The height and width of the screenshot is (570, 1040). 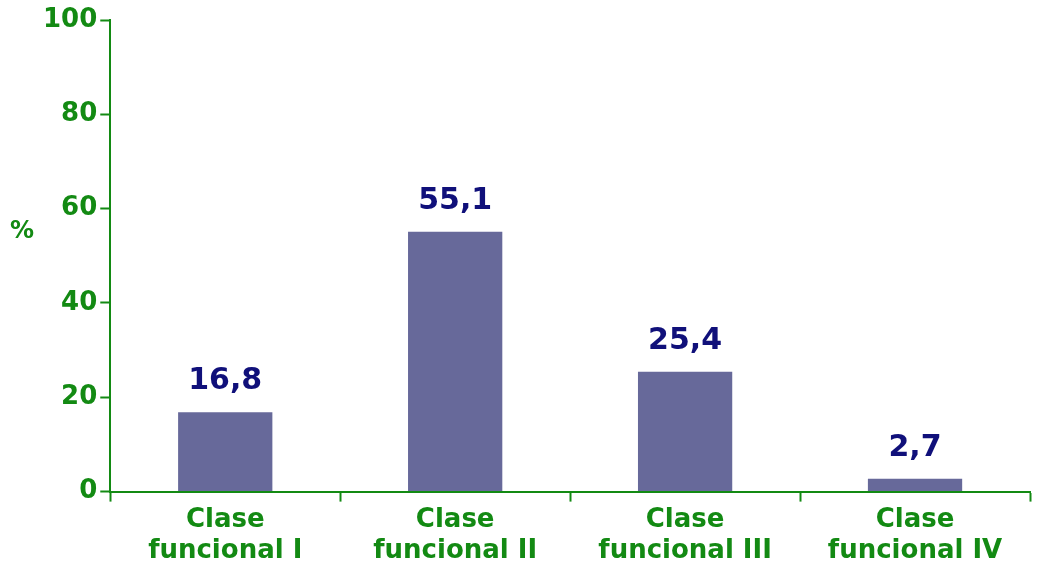 What do you see at coordinates (915, 533) in the screenshot?
I see `x-tick-label: Clase funcional IV` at bounding box center [915, 533].